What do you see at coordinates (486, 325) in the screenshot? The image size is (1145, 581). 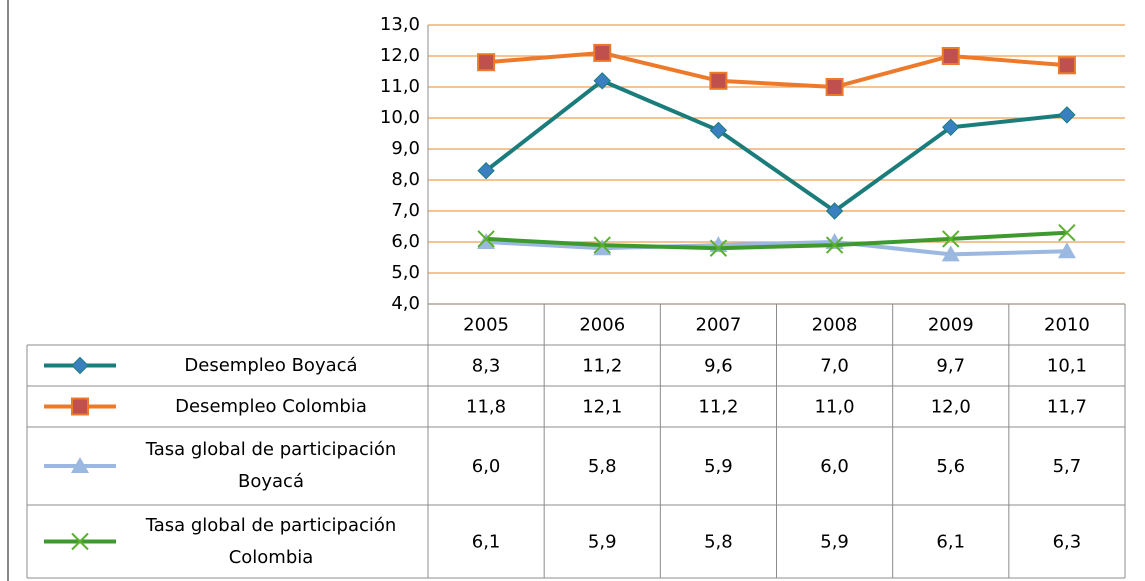 I see `x-tick-label: 2005` at bounding box center [486, 325].